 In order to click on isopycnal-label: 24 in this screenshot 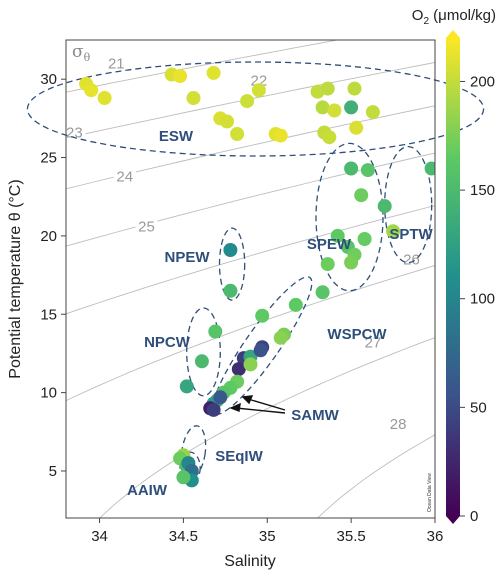, I will do `click(124, 176)`.